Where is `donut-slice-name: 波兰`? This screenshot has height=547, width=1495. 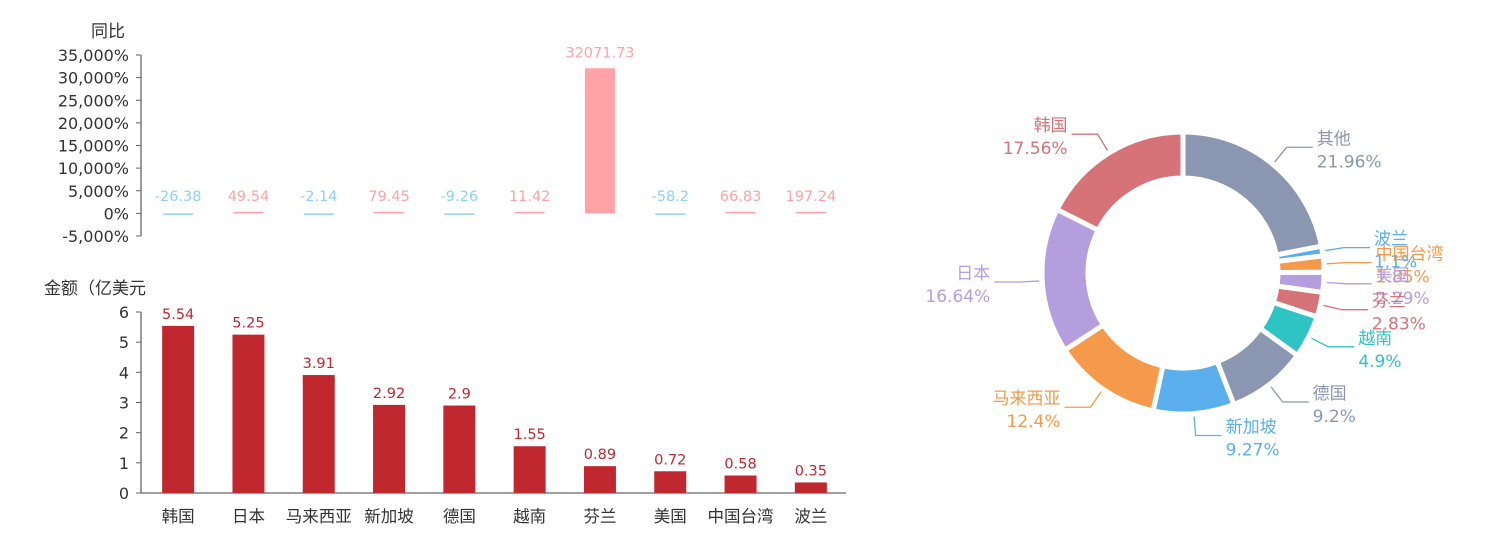 donut-slice-name: 波兰 is located at coordinates (1391, 240).